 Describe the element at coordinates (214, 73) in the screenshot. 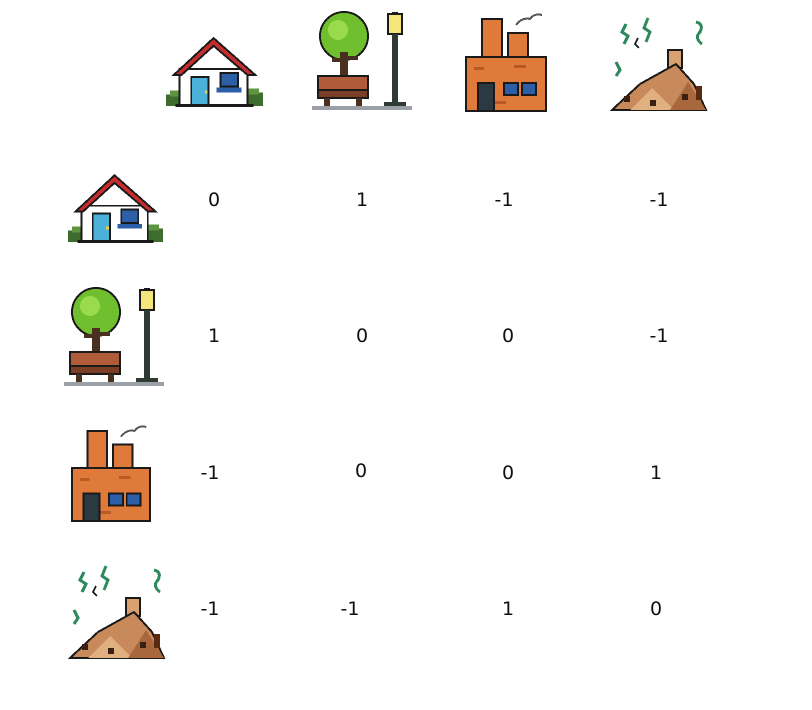

I see `column-header-house-icon` at that location.